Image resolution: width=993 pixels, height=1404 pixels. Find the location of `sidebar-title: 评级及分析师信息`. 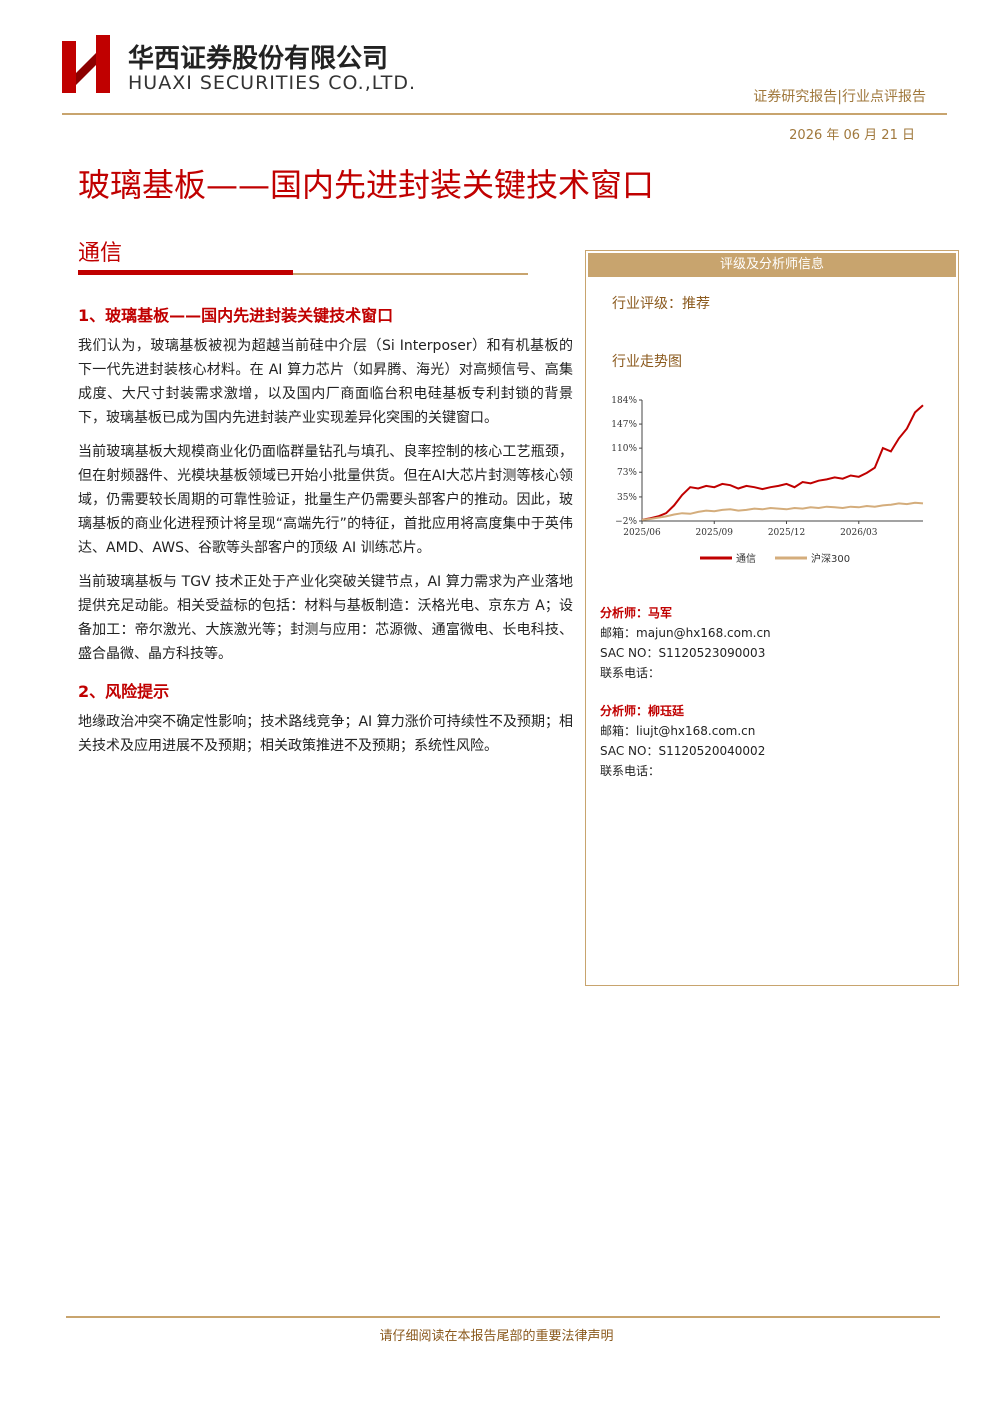

sidebar-title: 评级及分析师信息 is located at coordinates (772, 265).